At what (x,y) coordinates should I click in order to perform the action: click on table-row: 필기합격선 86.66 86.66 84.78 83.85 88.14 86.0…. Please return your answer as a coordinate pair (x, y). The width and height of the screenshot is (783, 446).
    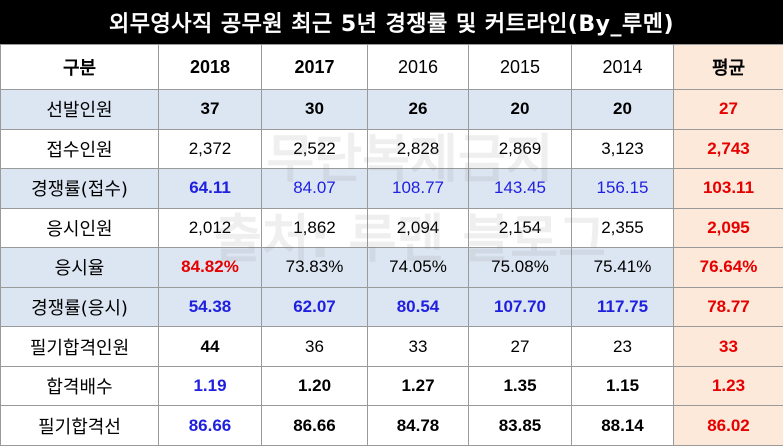
    Looking at the image, I should click on (391, 425).